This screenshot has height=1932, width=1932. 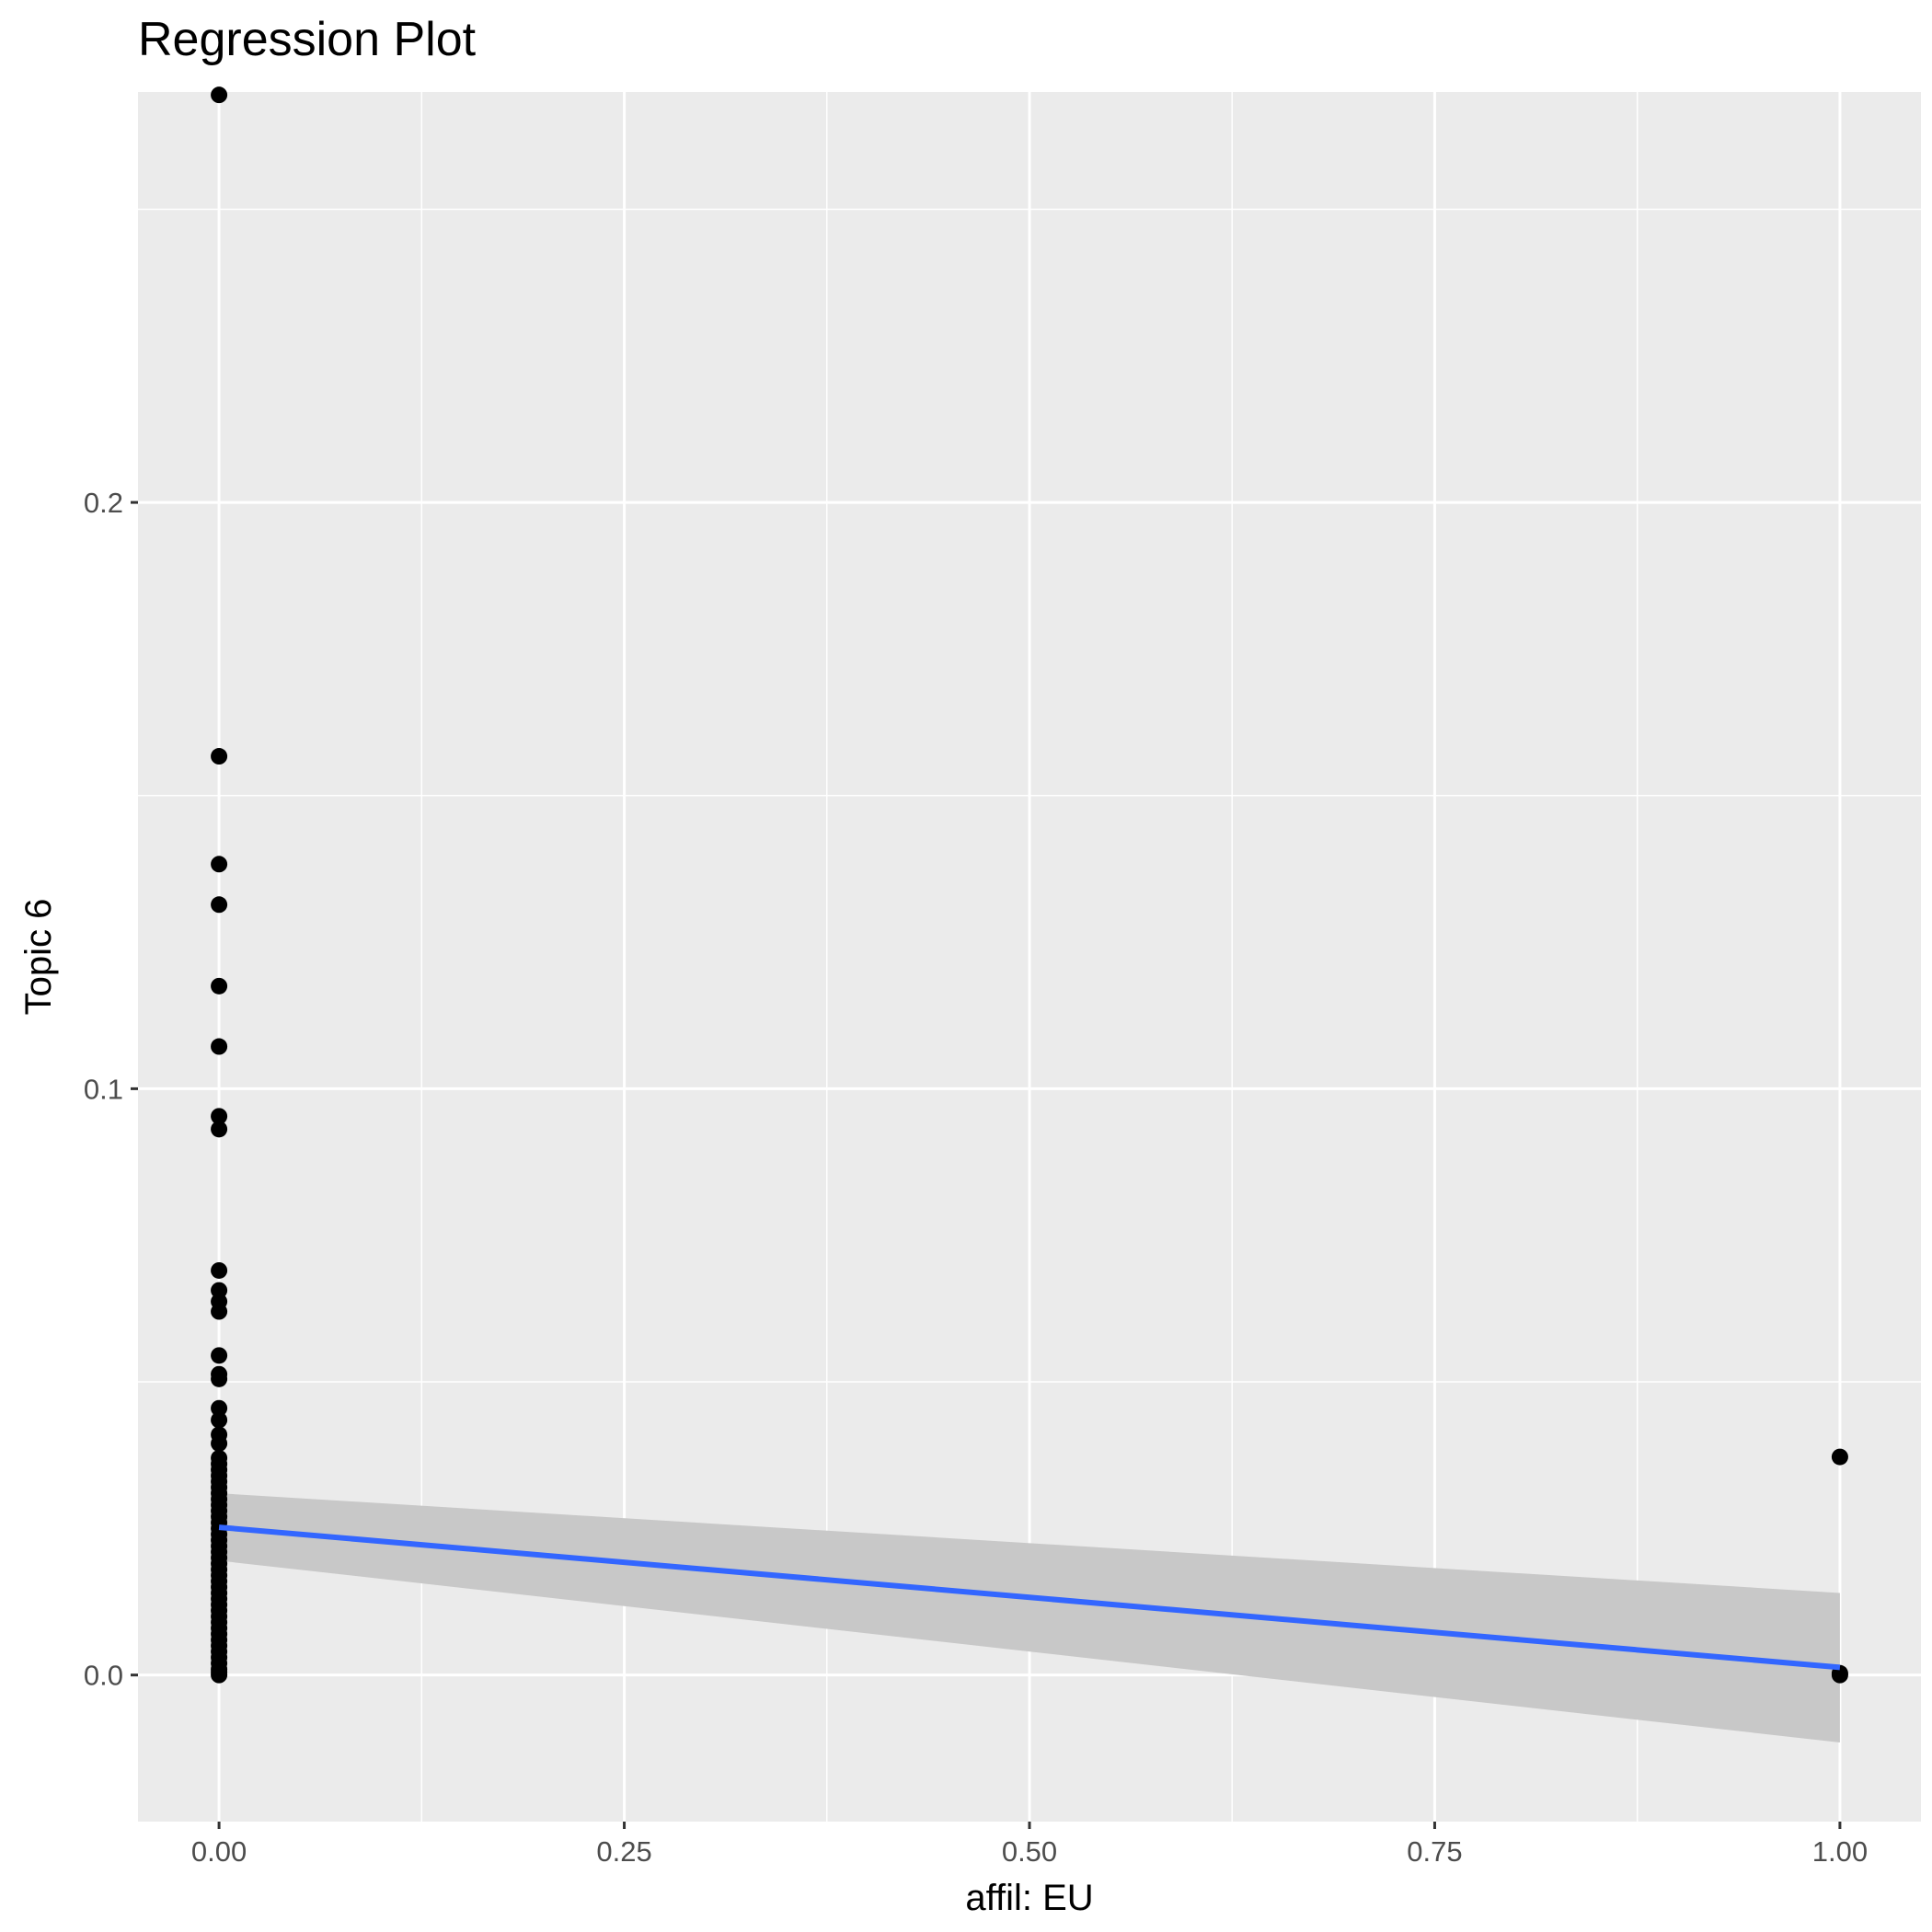 What do you see at coordinates (1029, 1851) in the screenshot?
I see `x-tick-label: 0.50` at bounding box center [1029, 1851].